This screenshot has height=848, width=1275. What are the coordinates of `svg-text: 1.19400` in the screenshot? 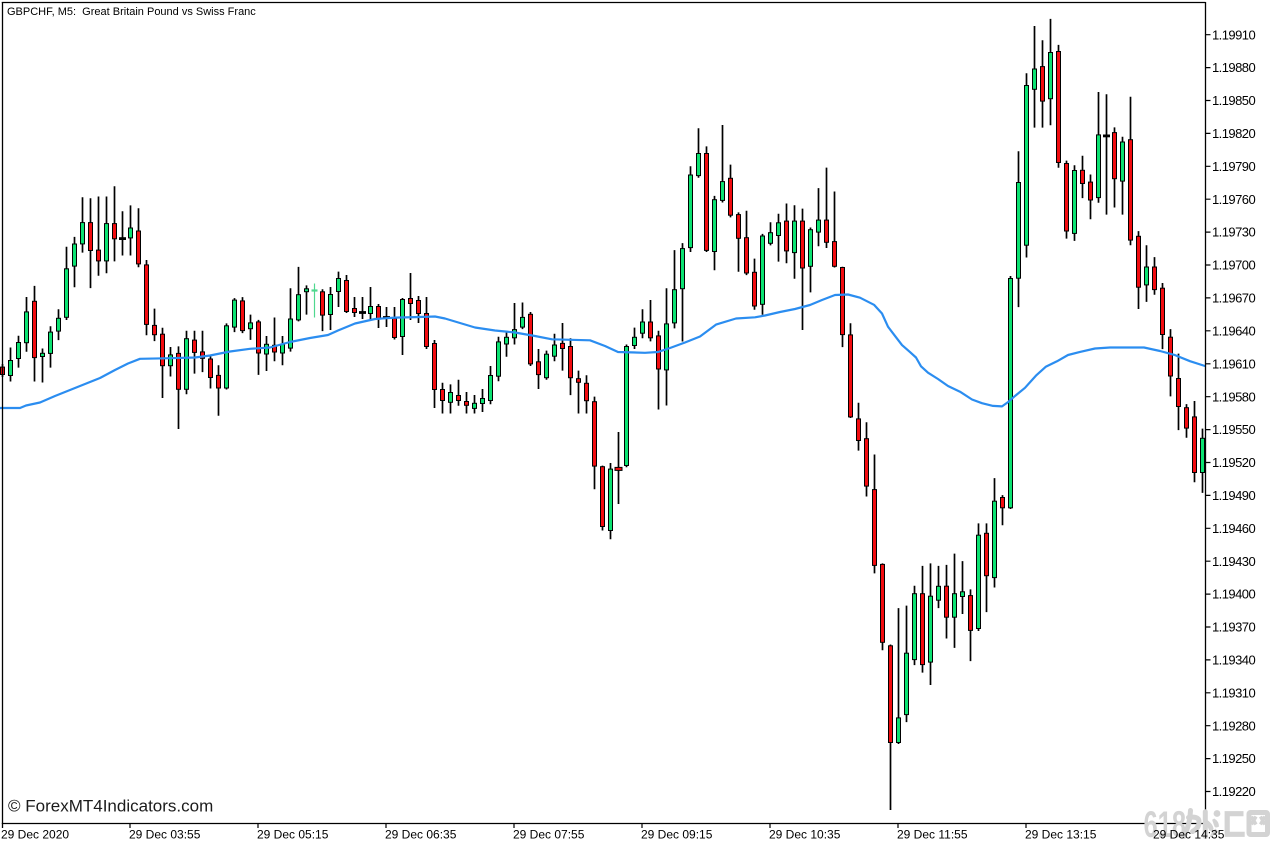 It's located at (1233, 594).